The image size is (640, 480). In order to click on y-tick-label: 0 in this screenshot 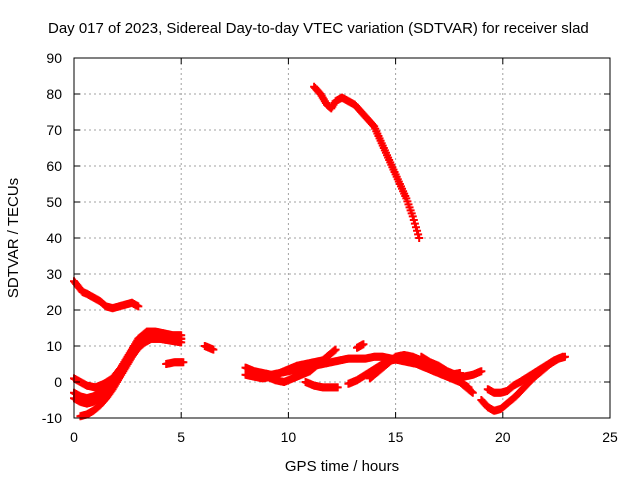, I will do `click(58, 382)`.